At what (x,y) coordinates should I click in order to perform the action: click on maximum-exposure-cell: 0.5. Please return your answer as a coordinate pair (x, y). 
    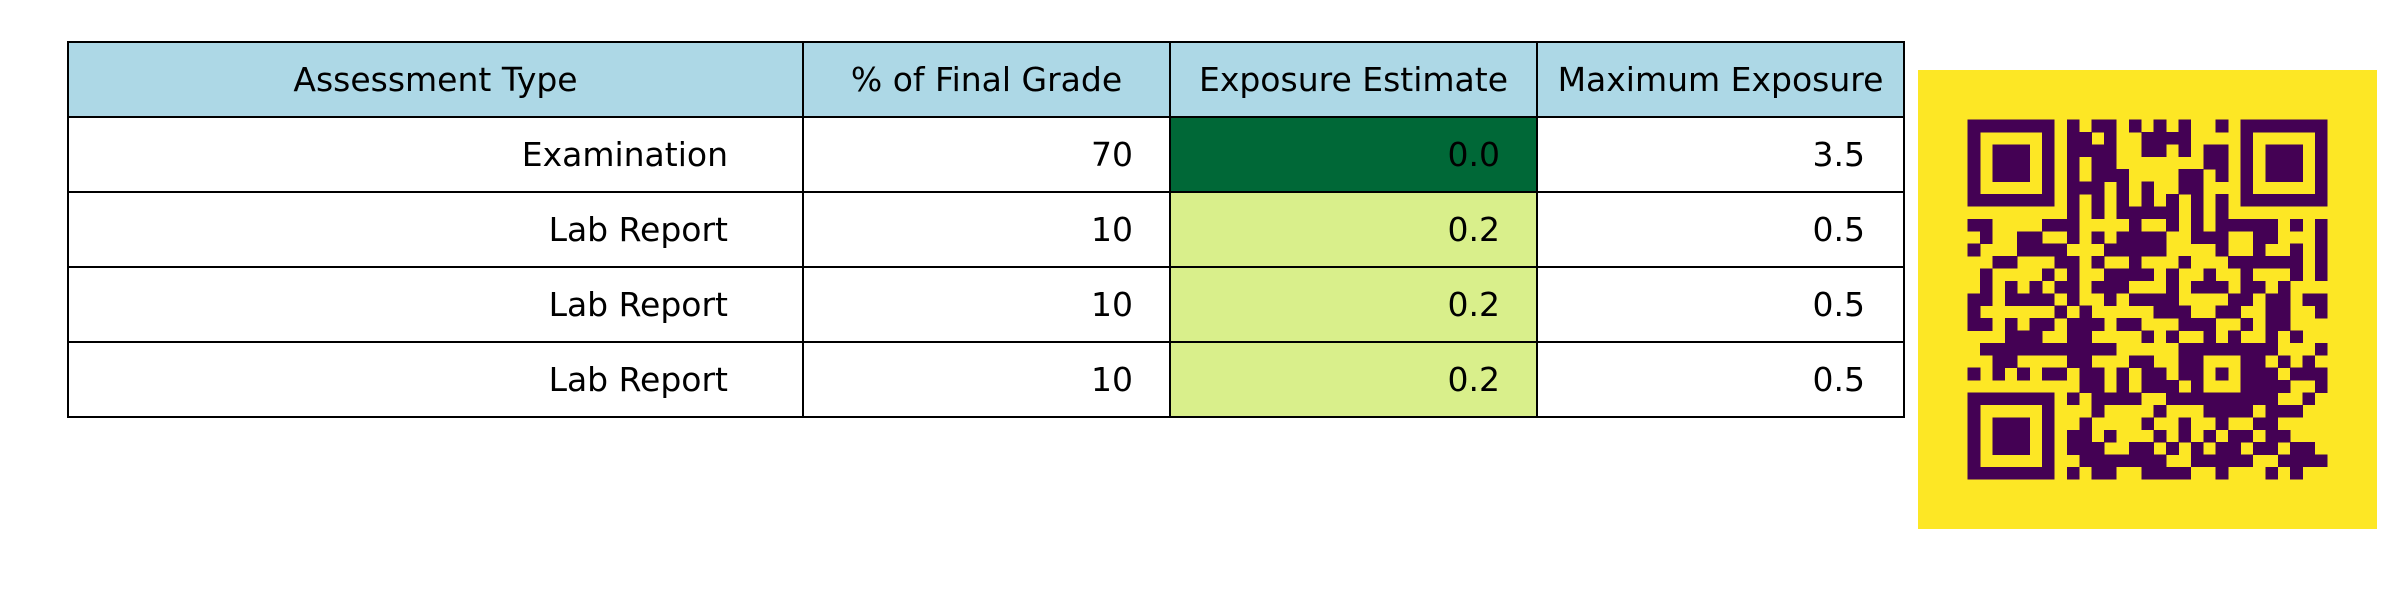
    Looking at the image, I should click on (1720, 304).